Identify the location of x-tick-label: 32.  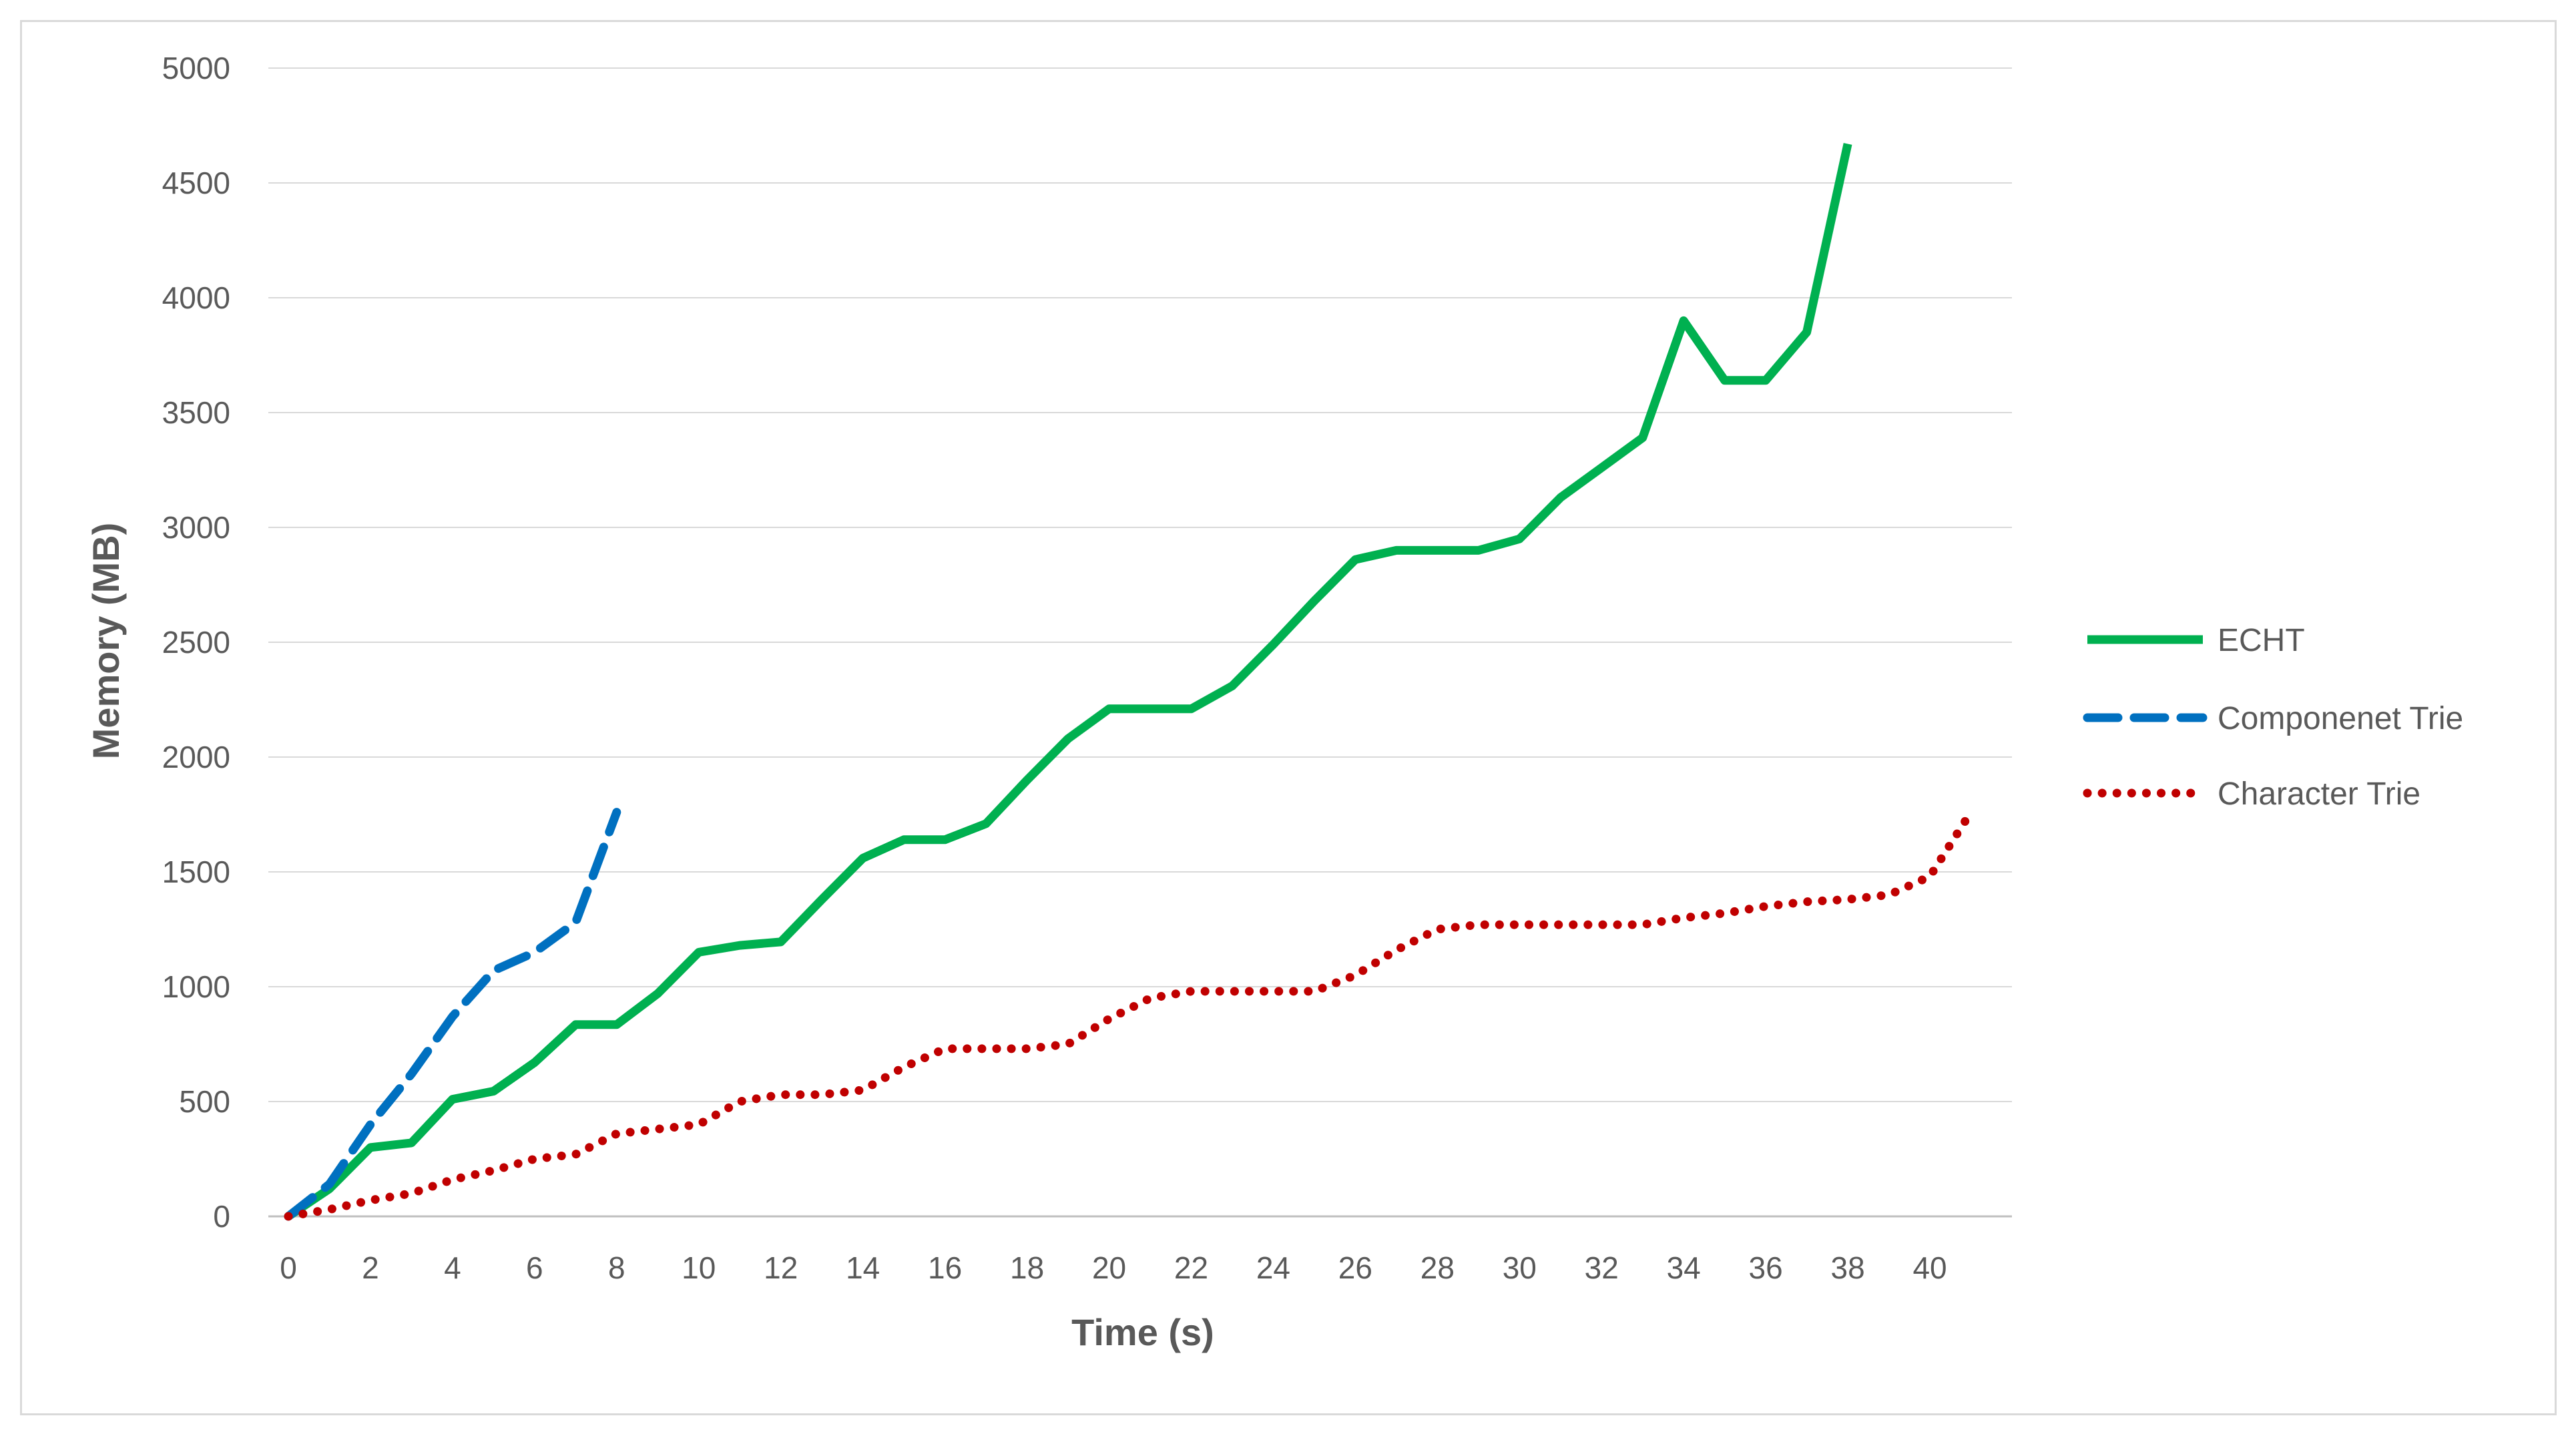
(1602, 1267).